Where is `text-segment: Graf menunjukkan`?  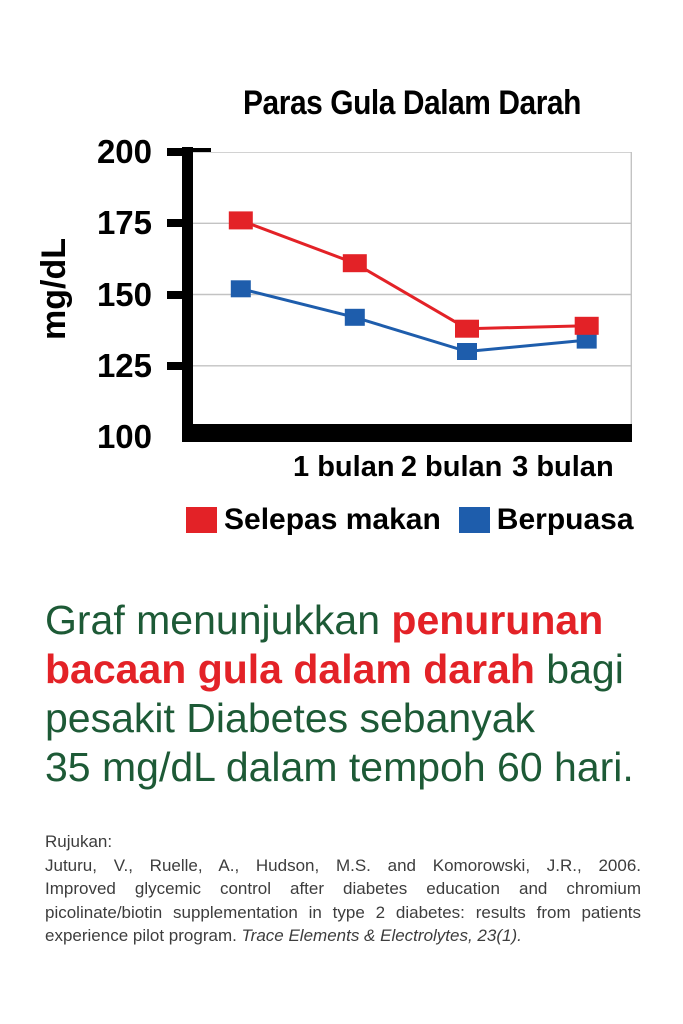 text-segment: Graf menunjukkan is located at coordinates (218, 620).